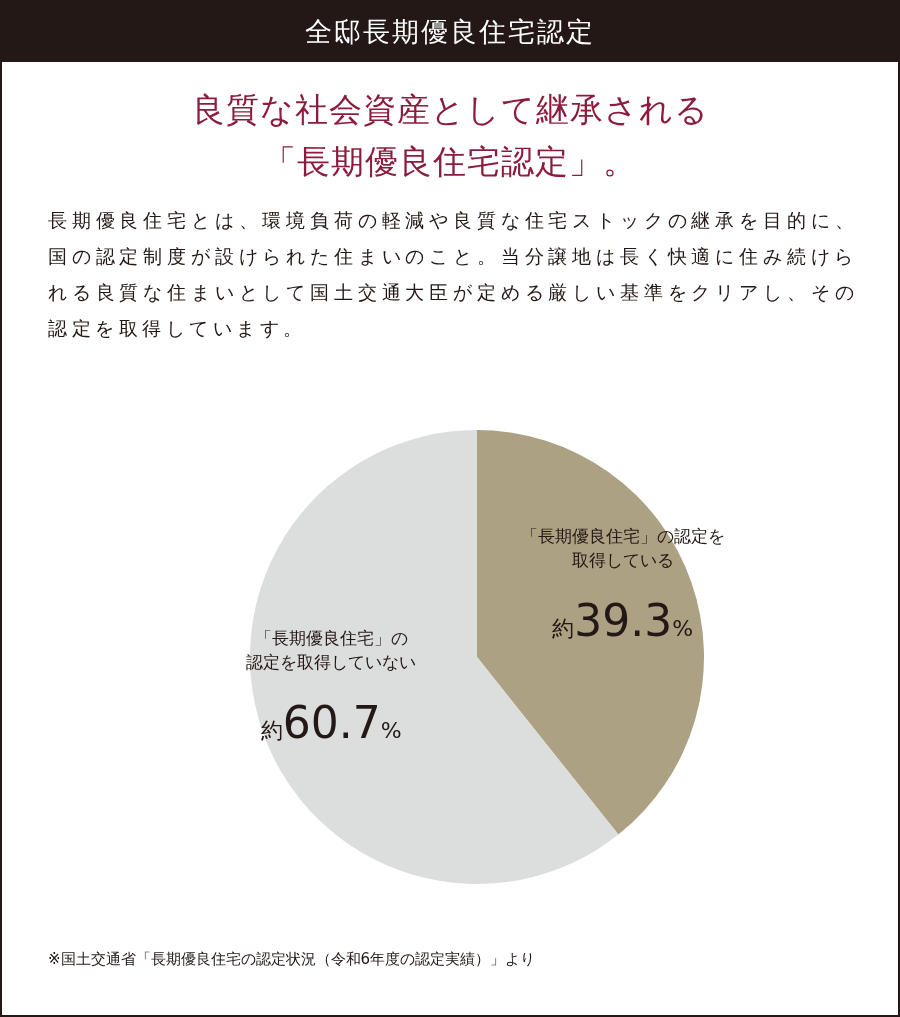 The image size is (900, 1017). Describe the element at coordinates (453, 274) in the screenshot. I see `text: 長期優良住宅とは、環境負荷の軽減や良質な住宅ストックの継承を目的に、国の認定制度が設けられた住まいのこと。当分譲地は長く快適に住み続けられる良質な住まいとして国土交通大臣が定める厳しい基準をクリアし、その認定を取得しています。` at that location.